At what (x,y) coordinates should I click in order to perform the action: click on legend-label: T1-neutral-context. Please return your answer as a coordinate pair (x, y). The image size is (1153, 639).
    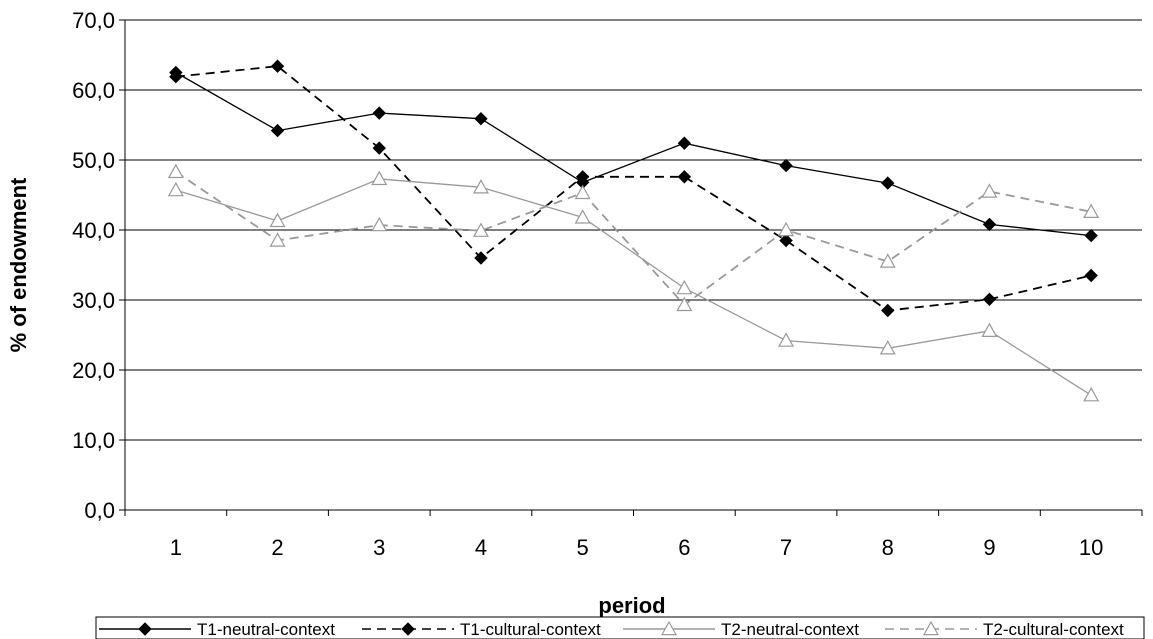
    Looking at the image, I should click on (266, 629).